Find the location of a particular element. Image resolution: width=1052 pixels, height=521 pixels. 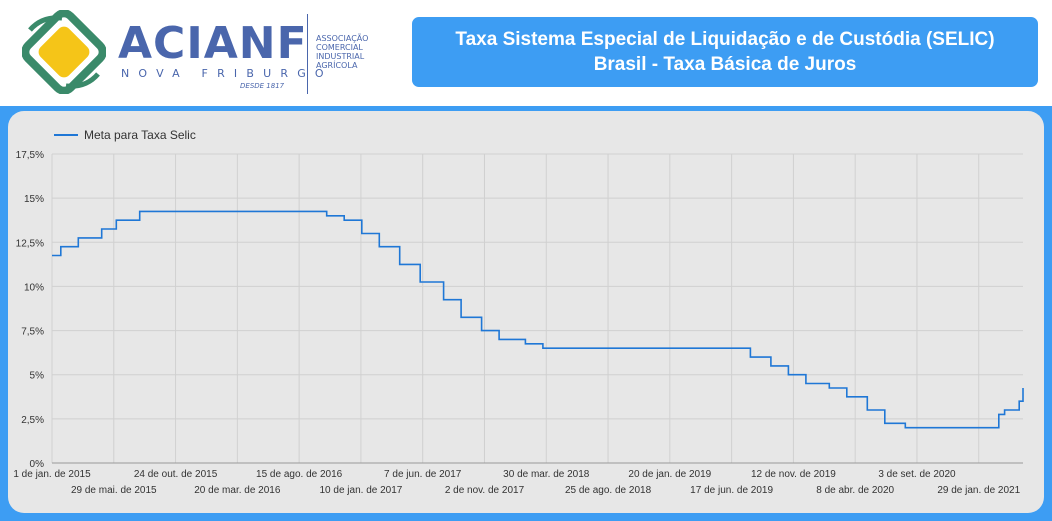

x-tick-label: 20 de jan. de 2019 is located at coordinates (669, 474).